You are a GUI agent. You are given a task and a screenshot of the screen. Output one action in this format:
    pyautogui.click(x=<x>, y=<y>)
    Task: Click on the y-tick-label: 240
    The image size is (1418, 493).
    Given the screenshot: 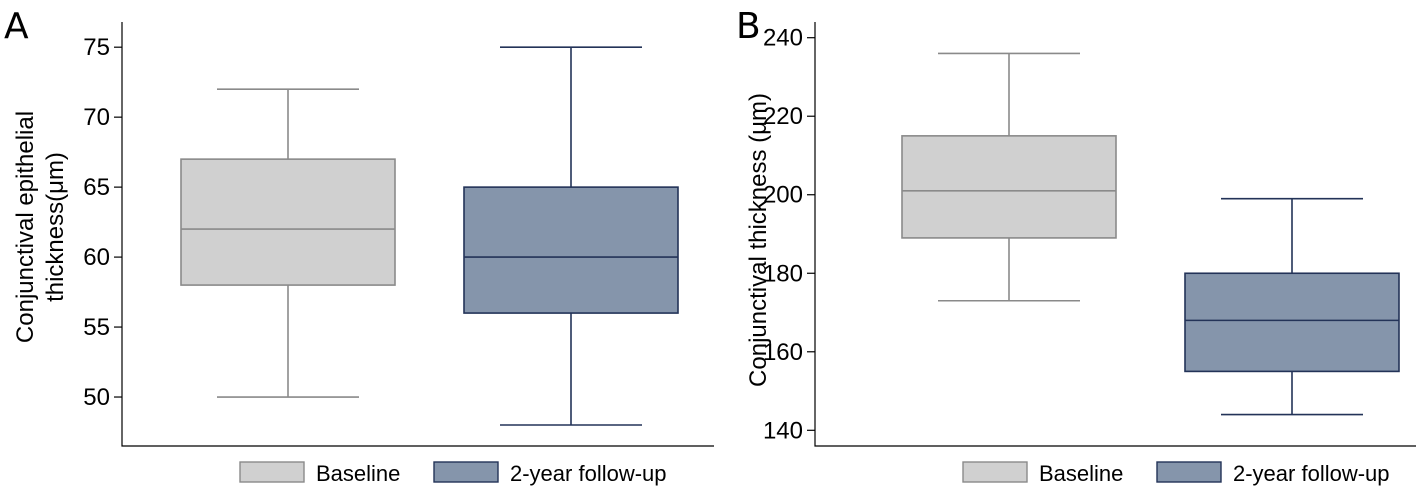 What is the action you would take?
    pyautogui.click(x=783, y=38)
    